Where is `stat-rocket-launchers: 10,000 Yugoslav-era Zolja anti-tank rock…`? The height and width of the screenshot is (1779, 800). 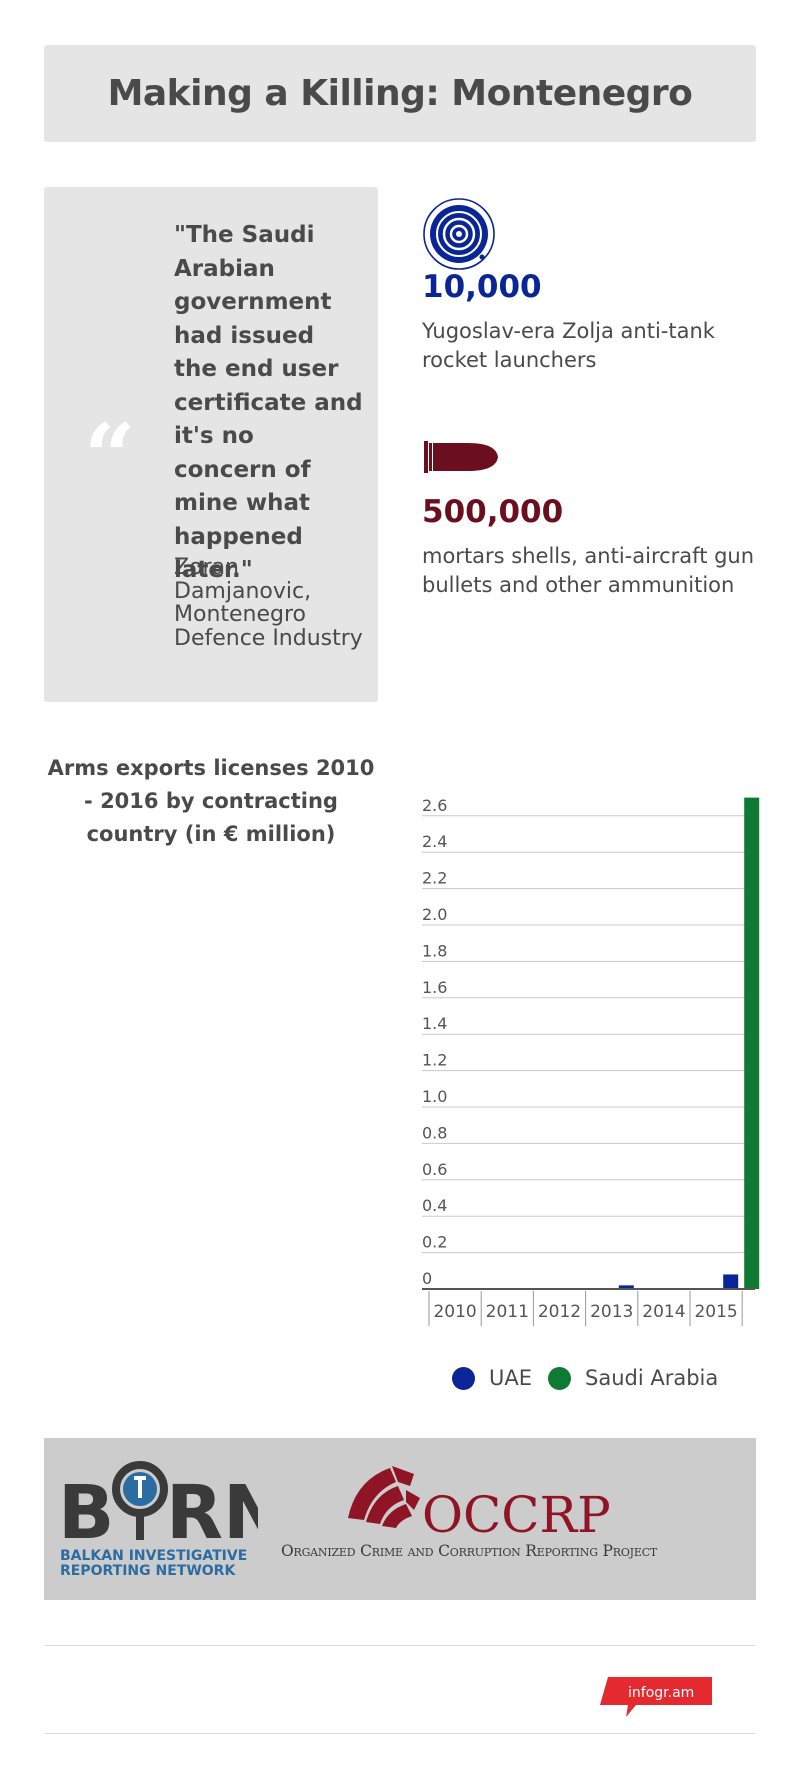
stat-rocket-launchers: 10,000 Yugoslav-era Zolja anti-tank rock… is located at coordinates (592, 286).